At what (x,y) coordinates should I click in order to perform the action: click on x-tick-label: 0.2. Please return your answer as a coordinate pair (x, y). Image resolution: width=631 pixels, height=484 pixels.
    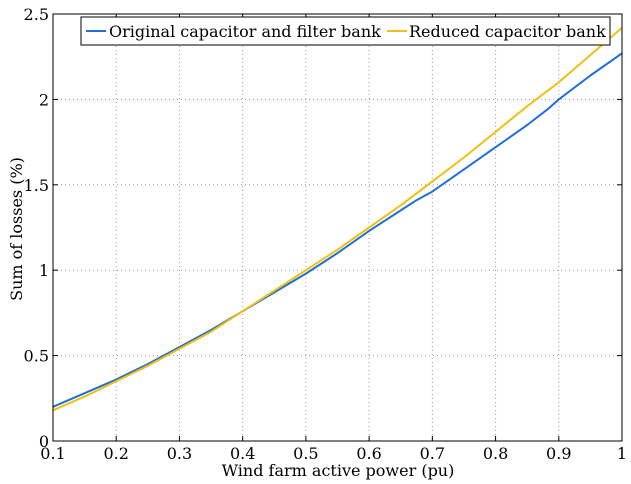
    Looking at the image, I should click on (115, 453).